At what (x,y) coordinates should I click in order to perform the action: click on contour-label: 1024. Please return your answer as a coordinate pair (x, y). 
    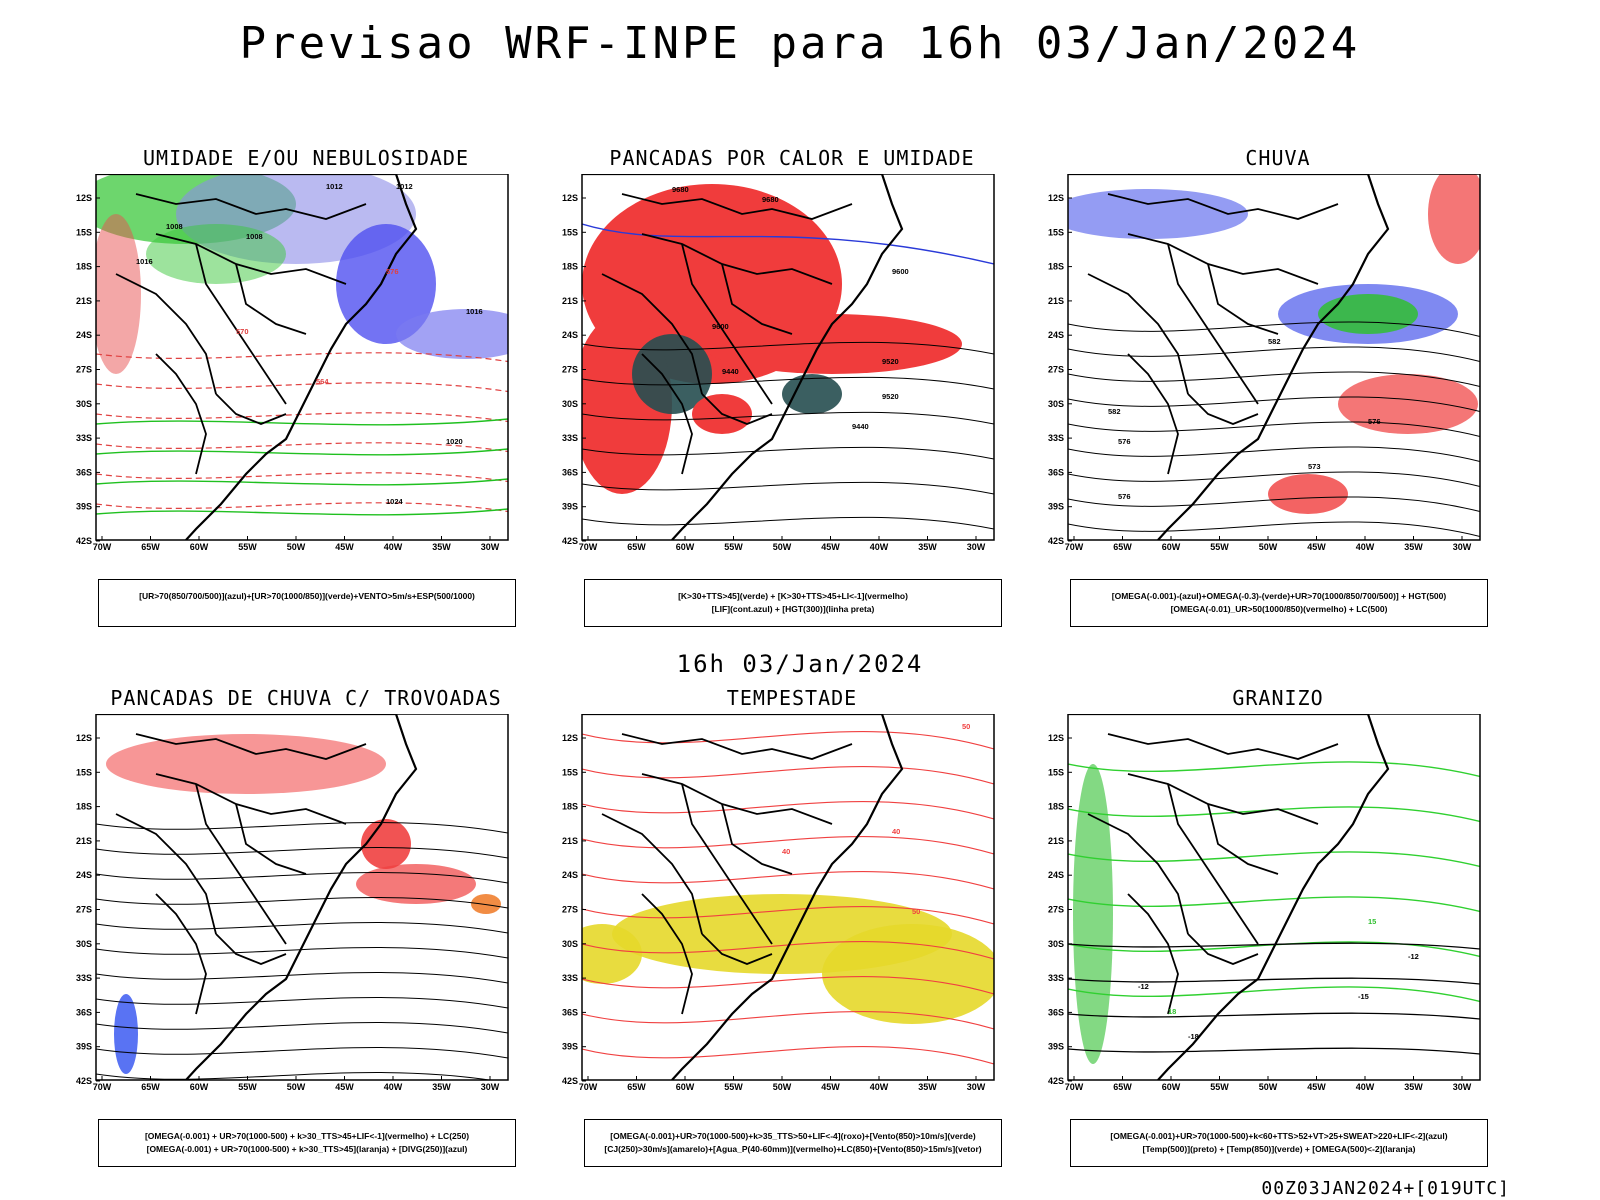
    Looking at the image, I should click on (395, 501).